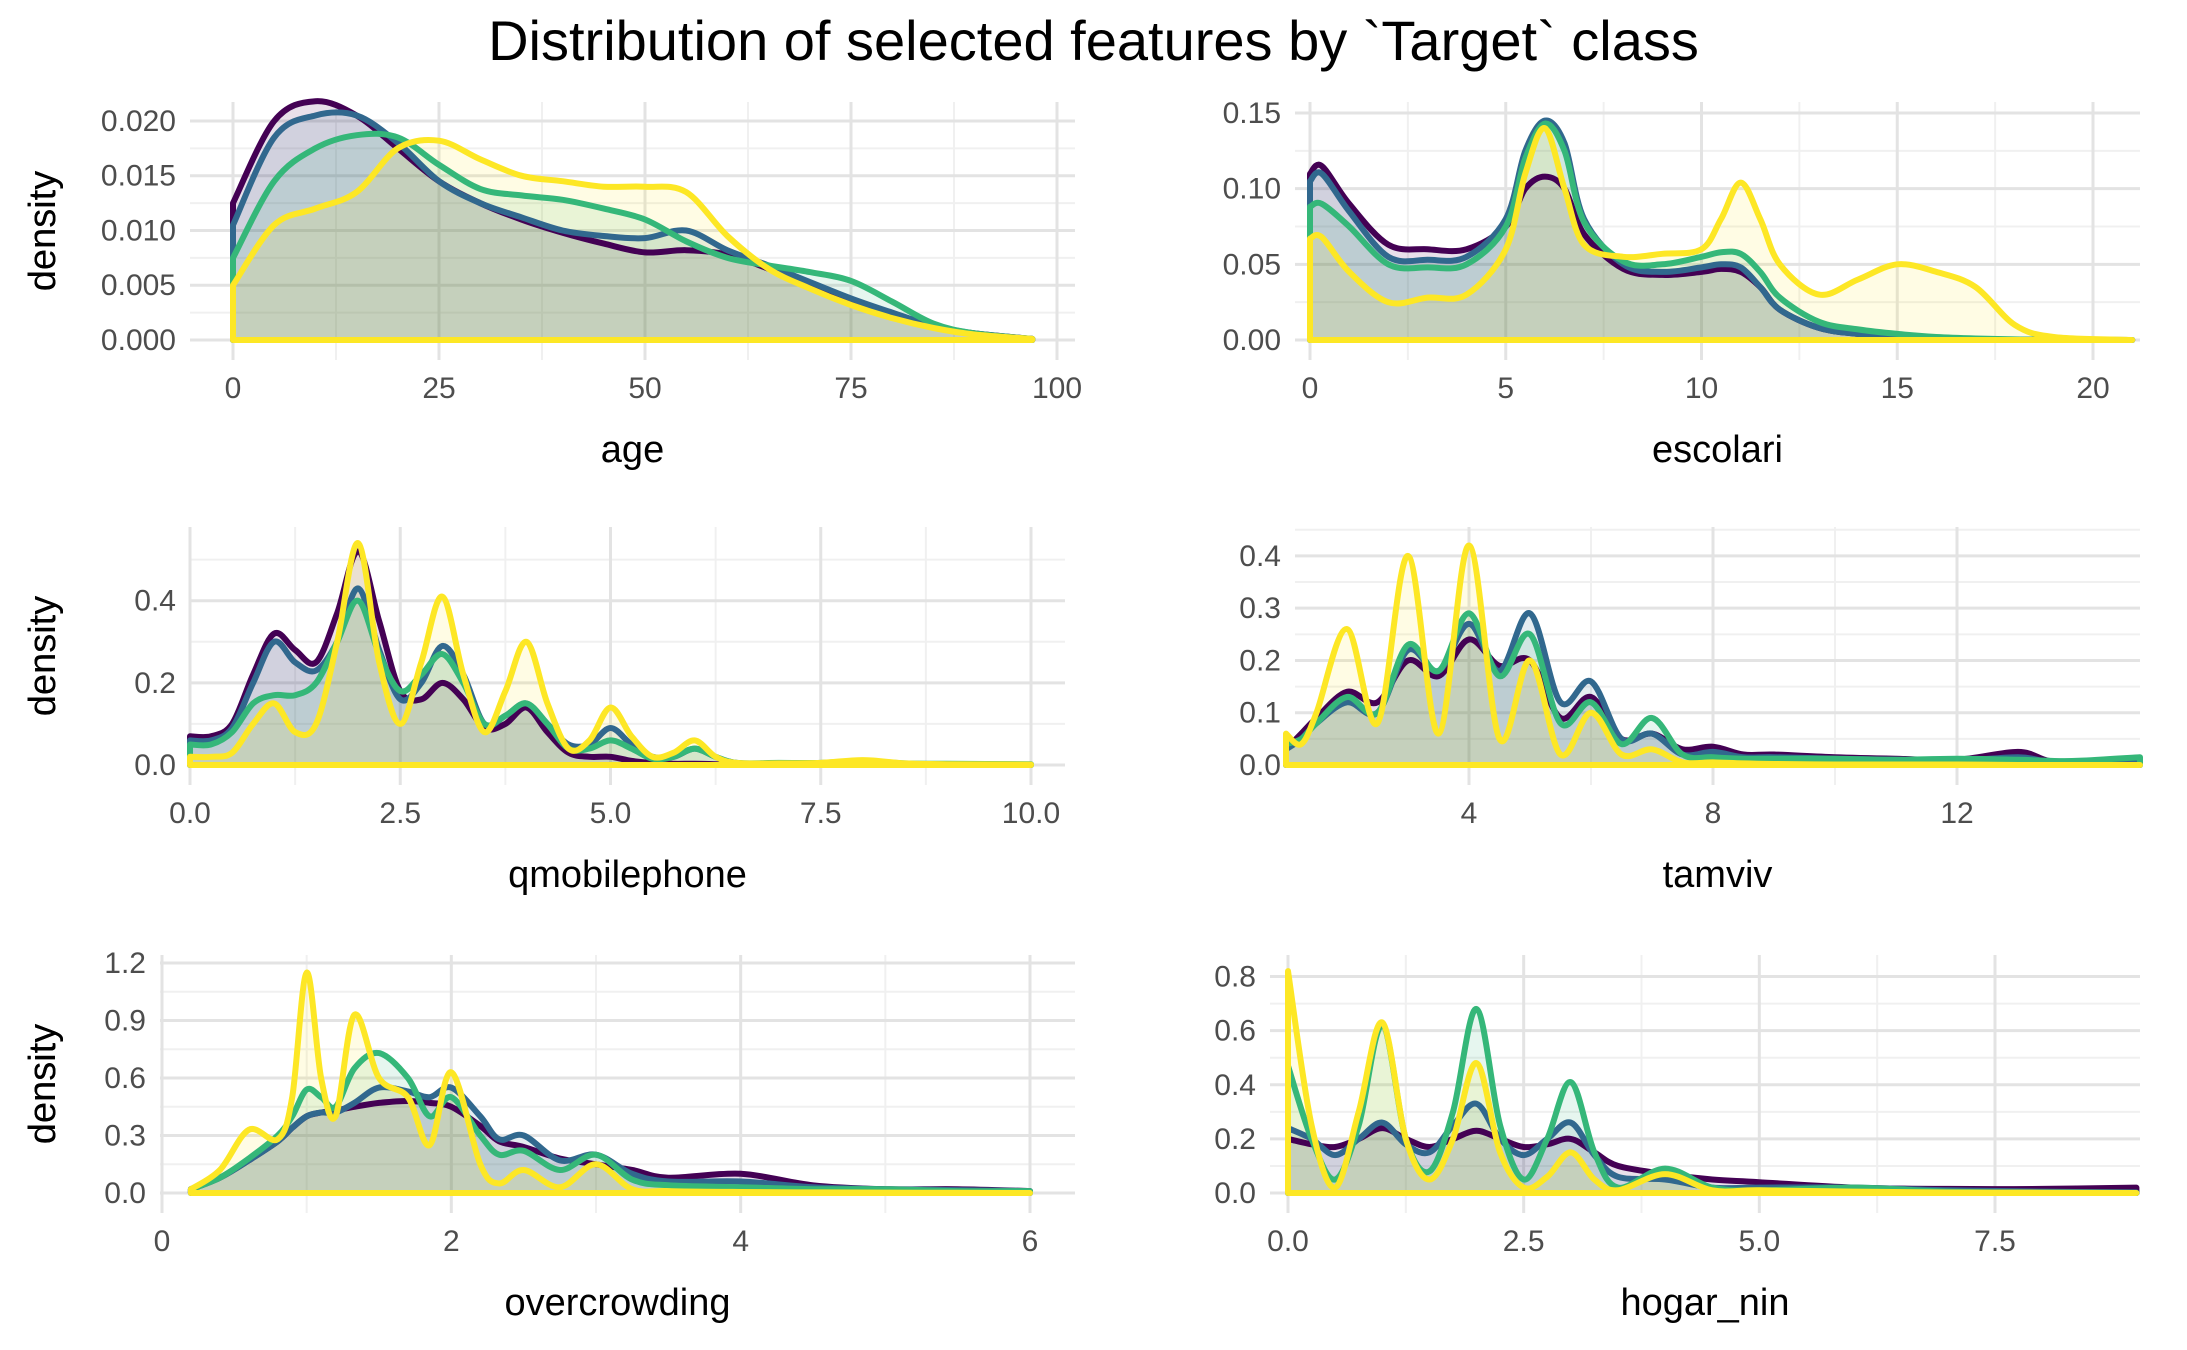 This screenshot has width=2187, height=1350. I want to click on x-tick-label: 100, so click(1057, 388).